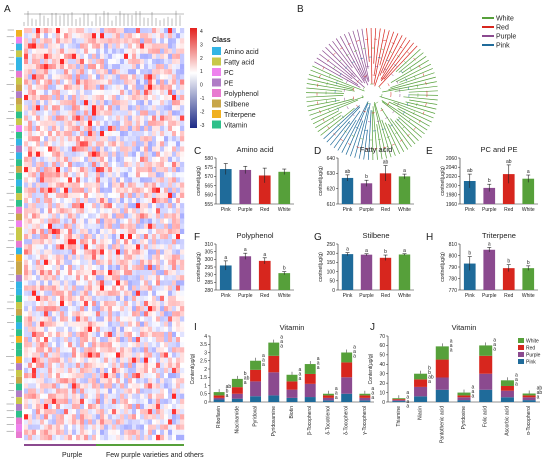 The image size is (550, 461). I want to click on x-tick-label: Niacinamide, so click(237, 420).